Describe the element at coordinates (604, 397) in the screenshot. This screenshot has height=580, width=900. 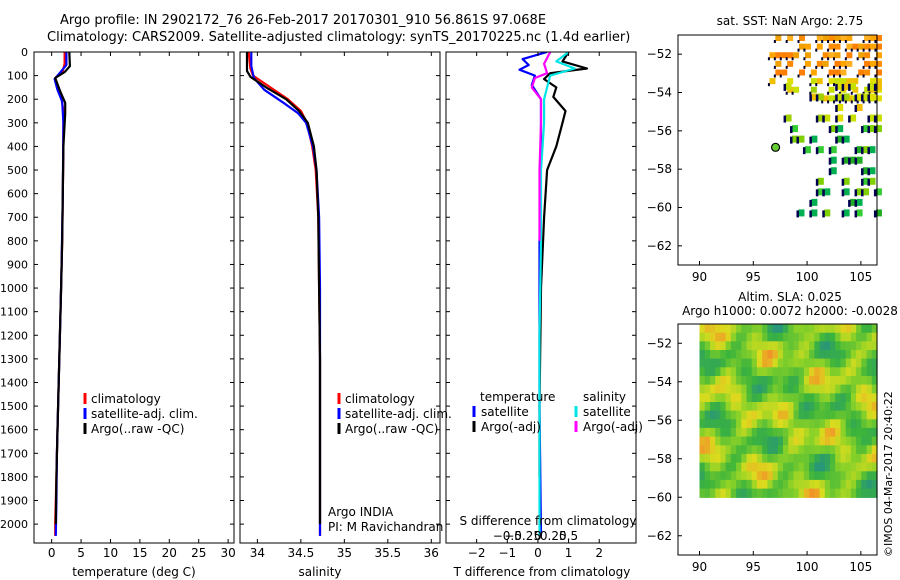
I see `difference-legend-title: salinity` at that location.